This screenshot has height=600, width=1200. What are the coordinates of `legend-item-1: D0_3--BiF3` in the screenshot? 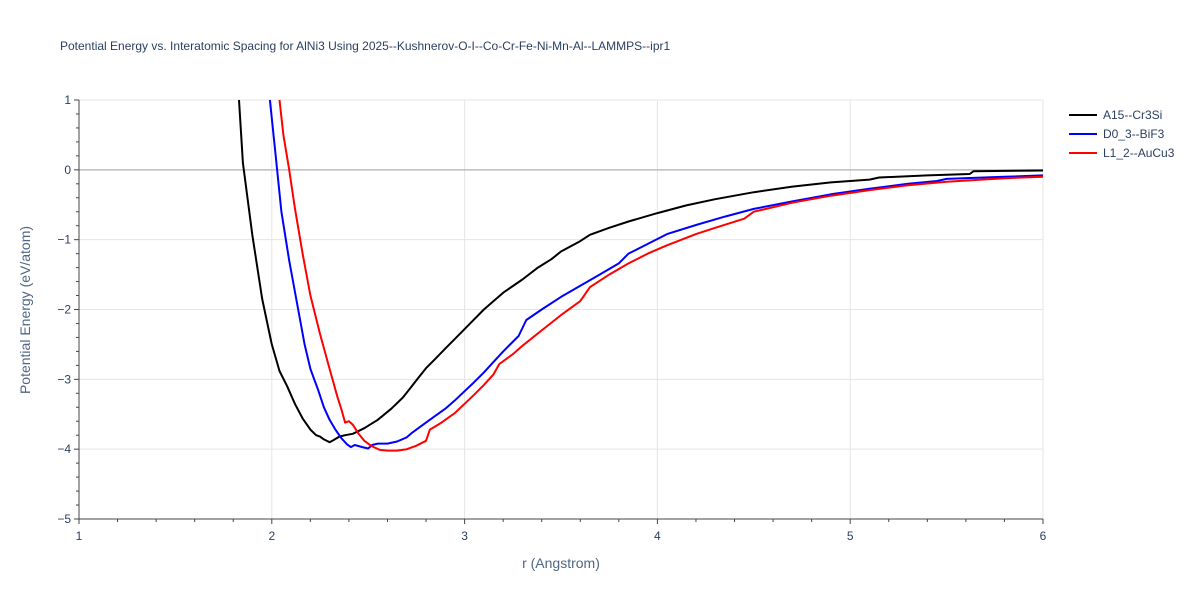 It's located at (1117, 134).